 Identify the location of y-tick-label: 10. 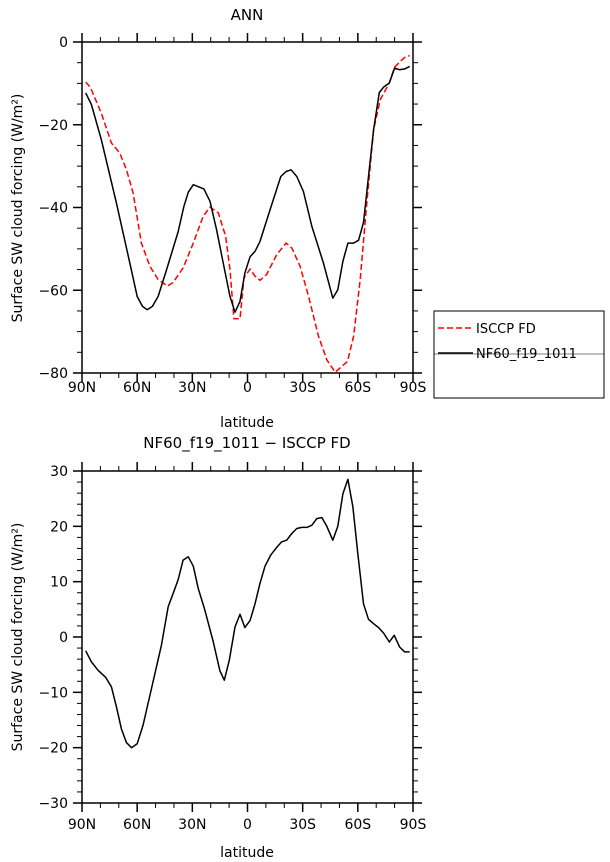
(59, 583).